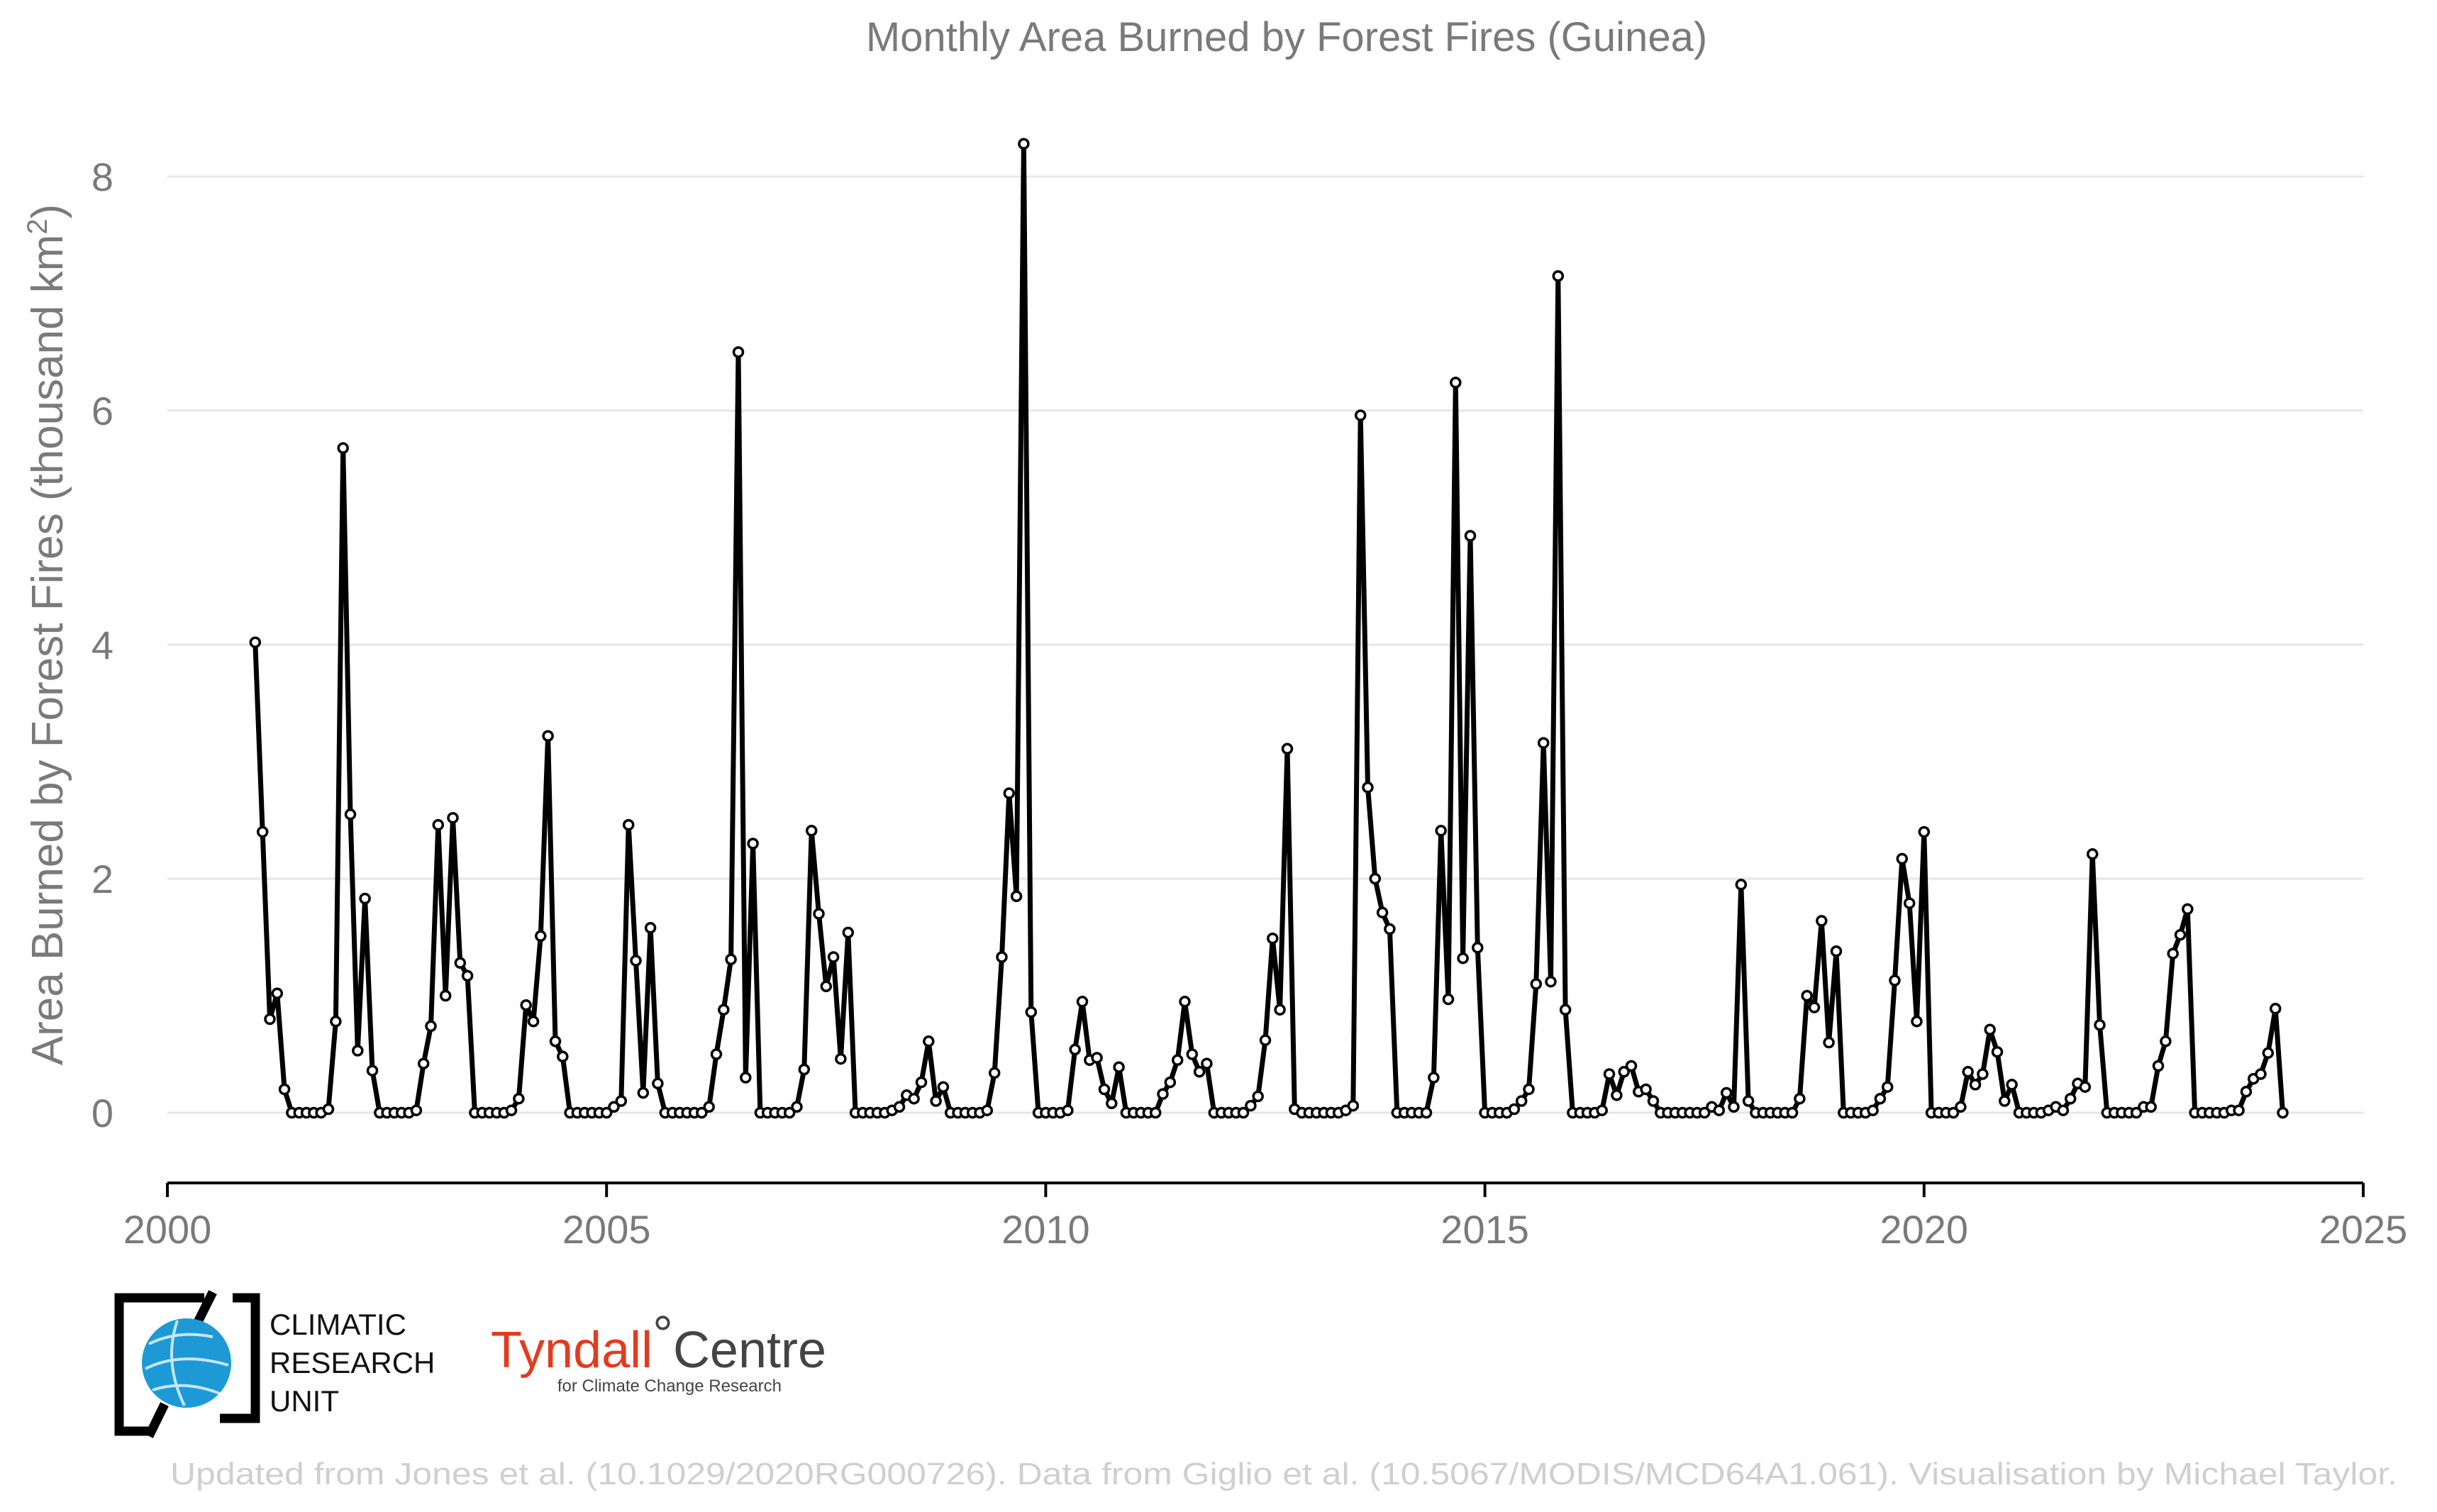 The image size is (2437, 1512). What do you see at coordinates (102, 177) in the screenshot?
I see `y-tick-label: 8` at bounding box center [102, 177].